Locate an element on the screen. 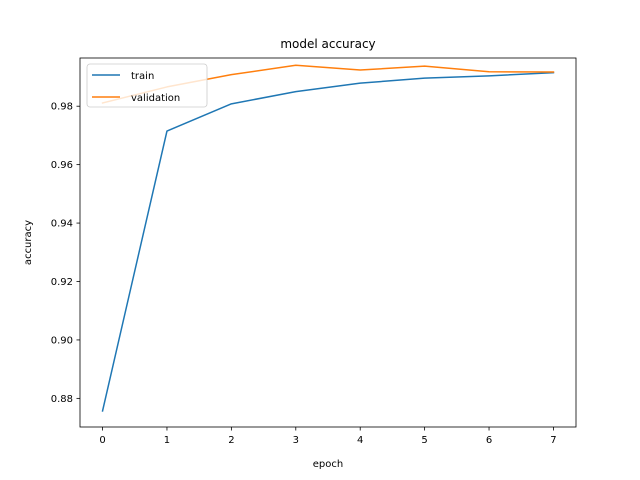  y-tick-label: 0.96 is located at coordinates (62, 165).